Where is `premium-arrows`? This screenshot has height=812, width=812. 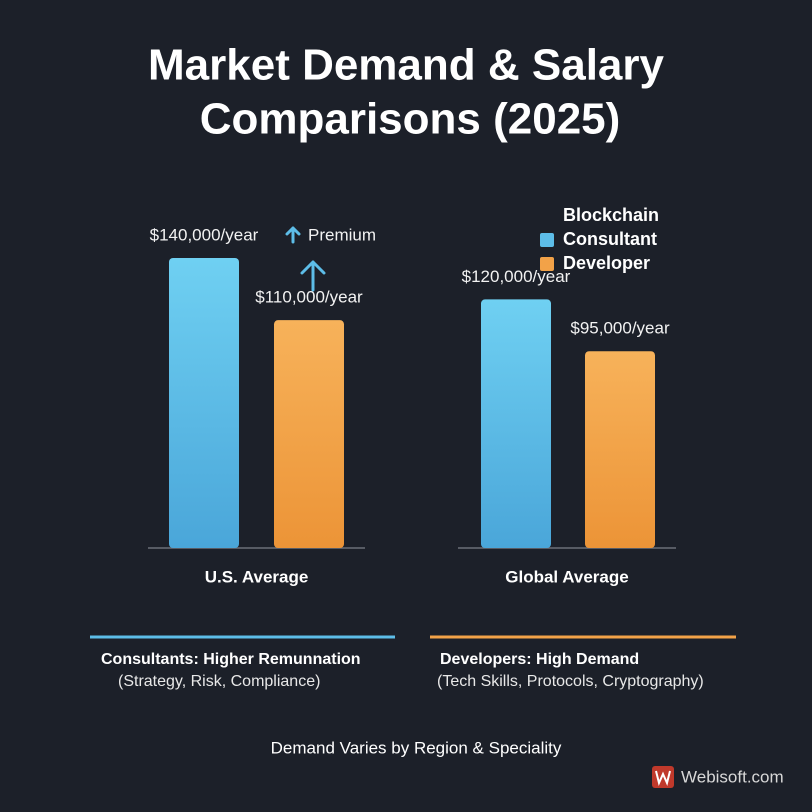 premium-arrows is located at coordinates (305, 259).